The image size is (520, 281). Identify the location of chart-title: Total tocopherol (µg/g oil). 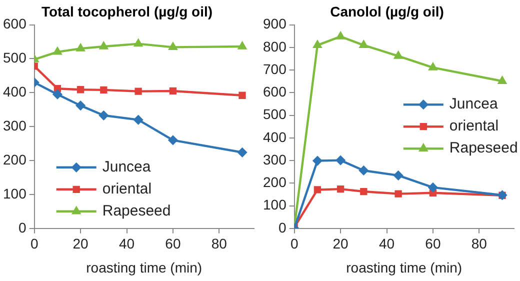
(127, 11).